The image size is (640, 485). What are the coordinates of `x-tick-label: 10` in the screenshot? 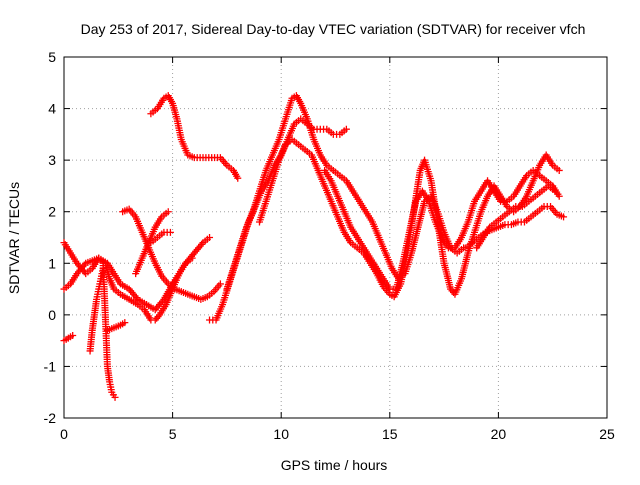 It's located at (281, 434).